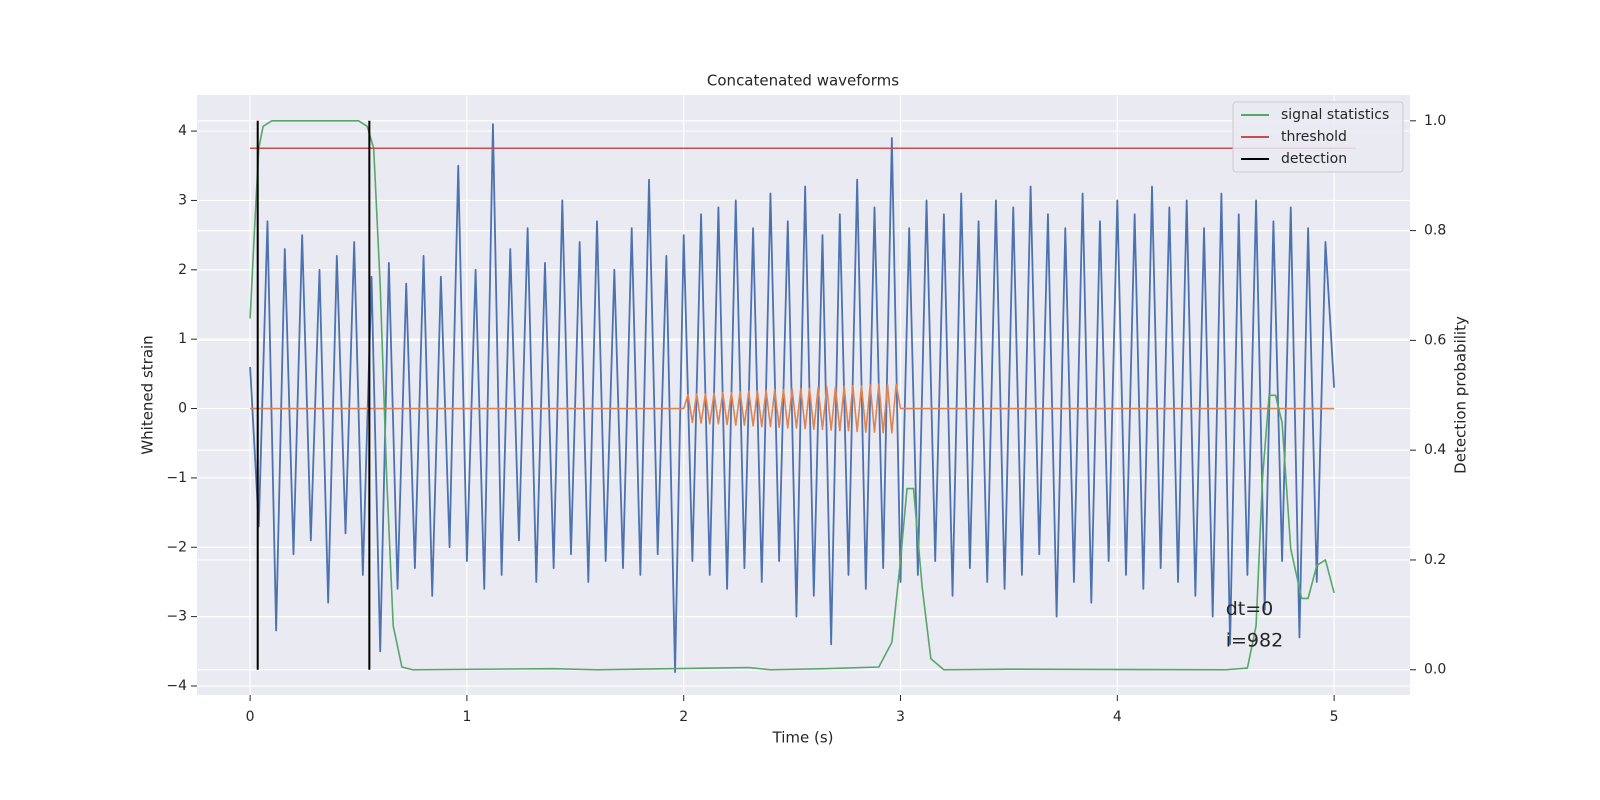  What do you see at coordinates (1435, 231) in the screenshot?
I see `y2-tick-label: 0.8` at bounding box center [1435, 231].